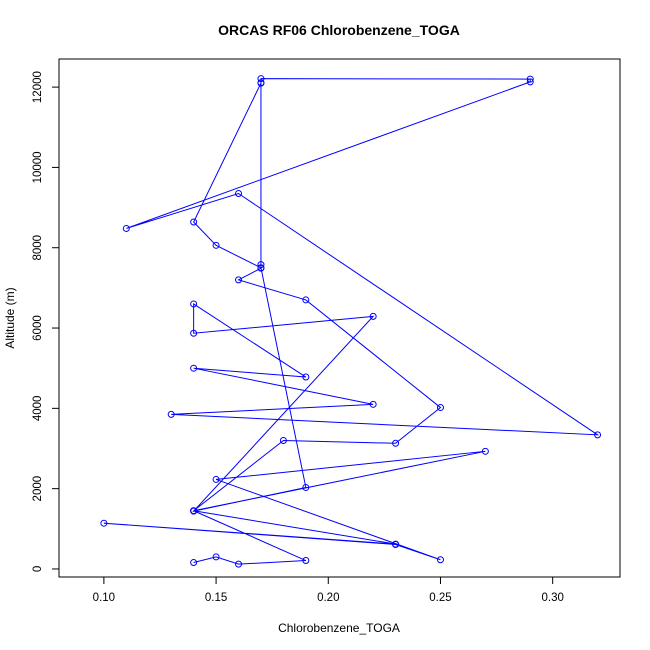  What do you see at coordinates (38, 248) in the screenshot?
I see `y-tick-label: 8000` at bounding box center [38, 248].